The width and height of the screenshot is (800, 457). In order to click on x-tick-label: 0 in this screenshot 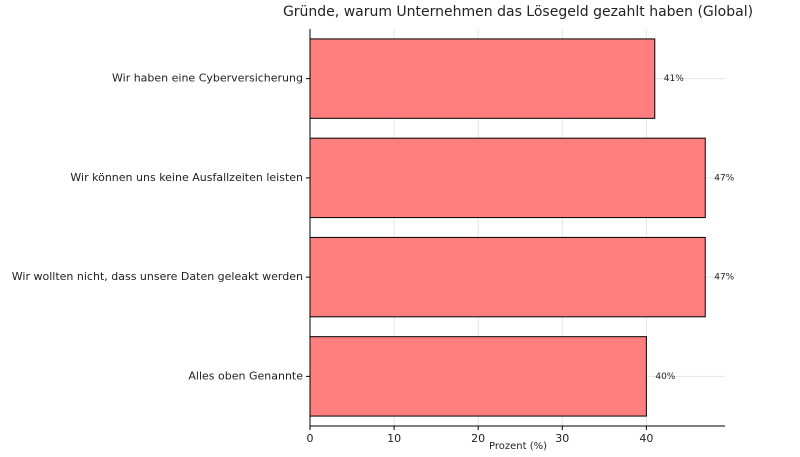, I will do `click(310, 438)`.